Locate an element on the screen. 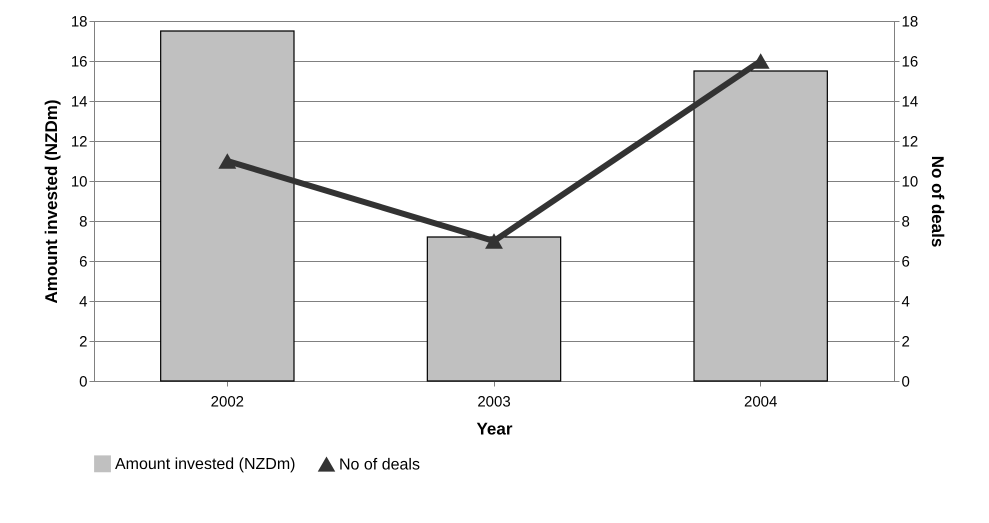 The image size is (989, 523). x-tick-label: 2002 is located at coordinates (227, 402).